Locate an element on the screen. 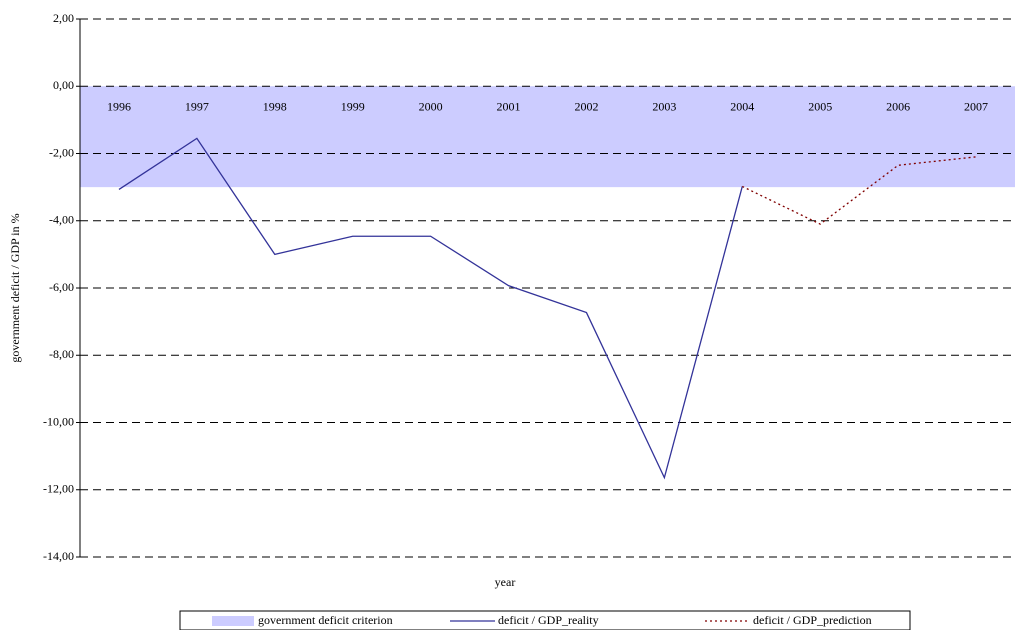 The image size is (1015, 630). y-tick-label: -4,00 is located at coordinates (61, 220).